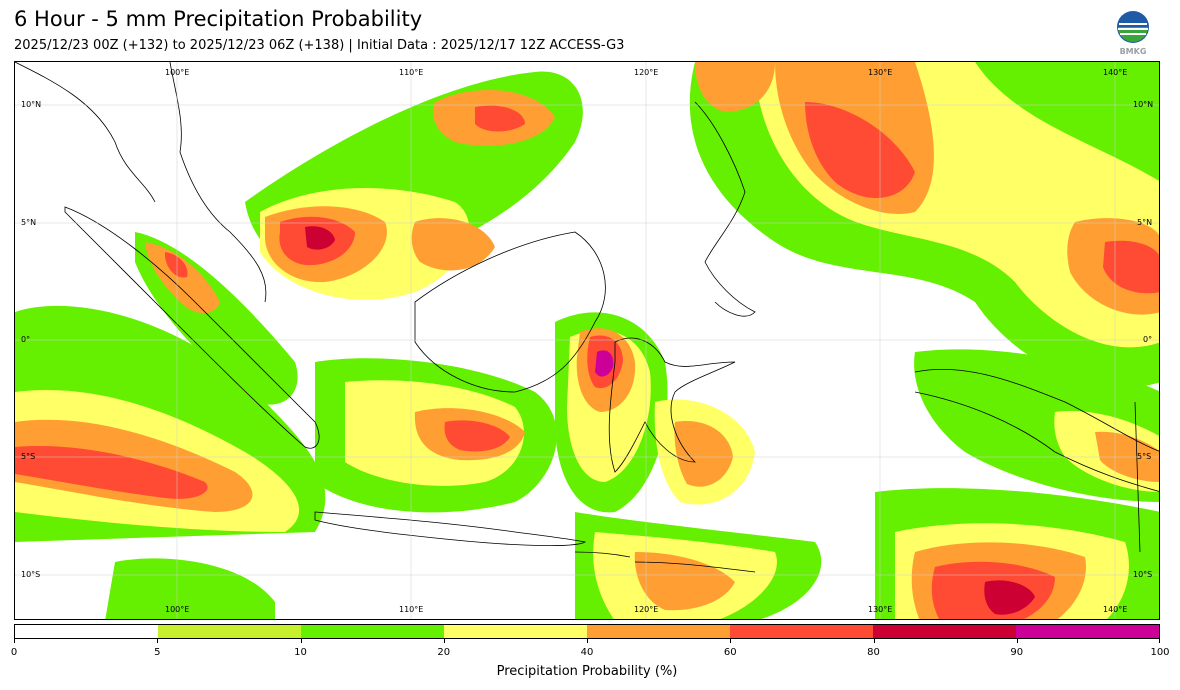 The height and width of the screenshot is (690, 1180). I want to click on lon-label-top-140e: 140°E, so click(1115, 72).